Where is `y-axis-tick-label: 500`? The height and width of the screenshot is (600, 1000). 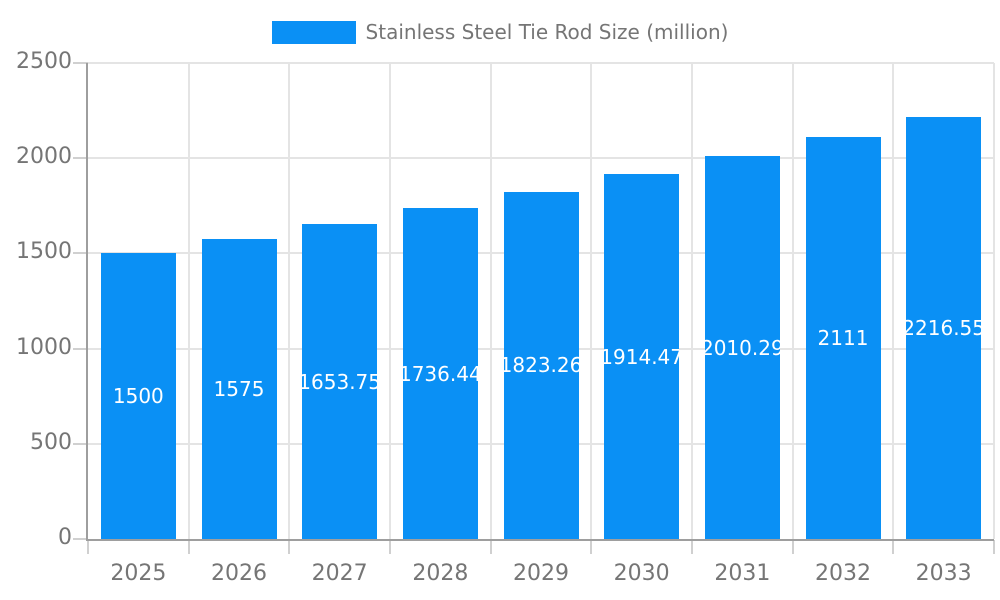 y-axis-tick-label: 500 is located at coordinates (51, 442).